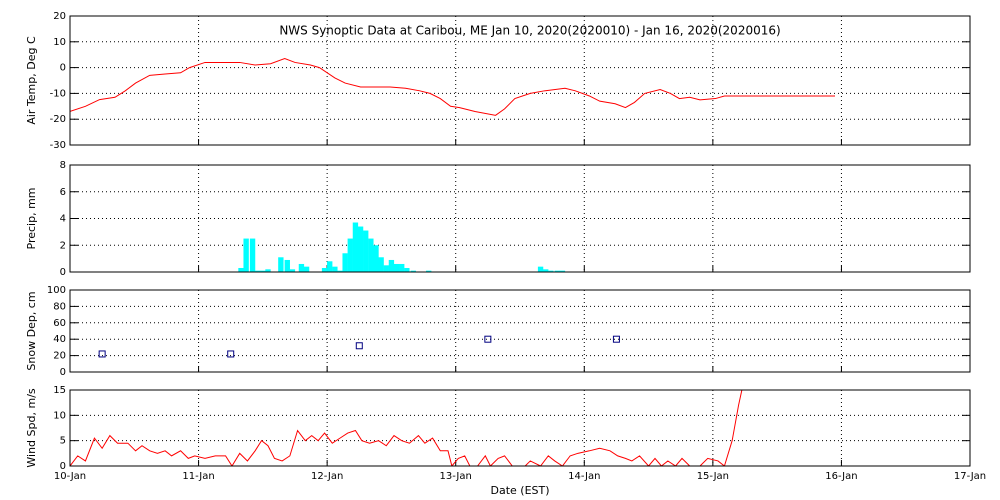 This screenshot has height=500, width=1000. I want to click on y-tick-label: 5, so click(63, 441).